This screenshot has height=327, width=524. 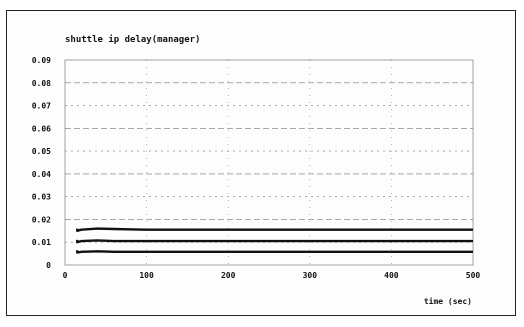 I want to click on x-tick-label: 200, so click(x=228, y=275).